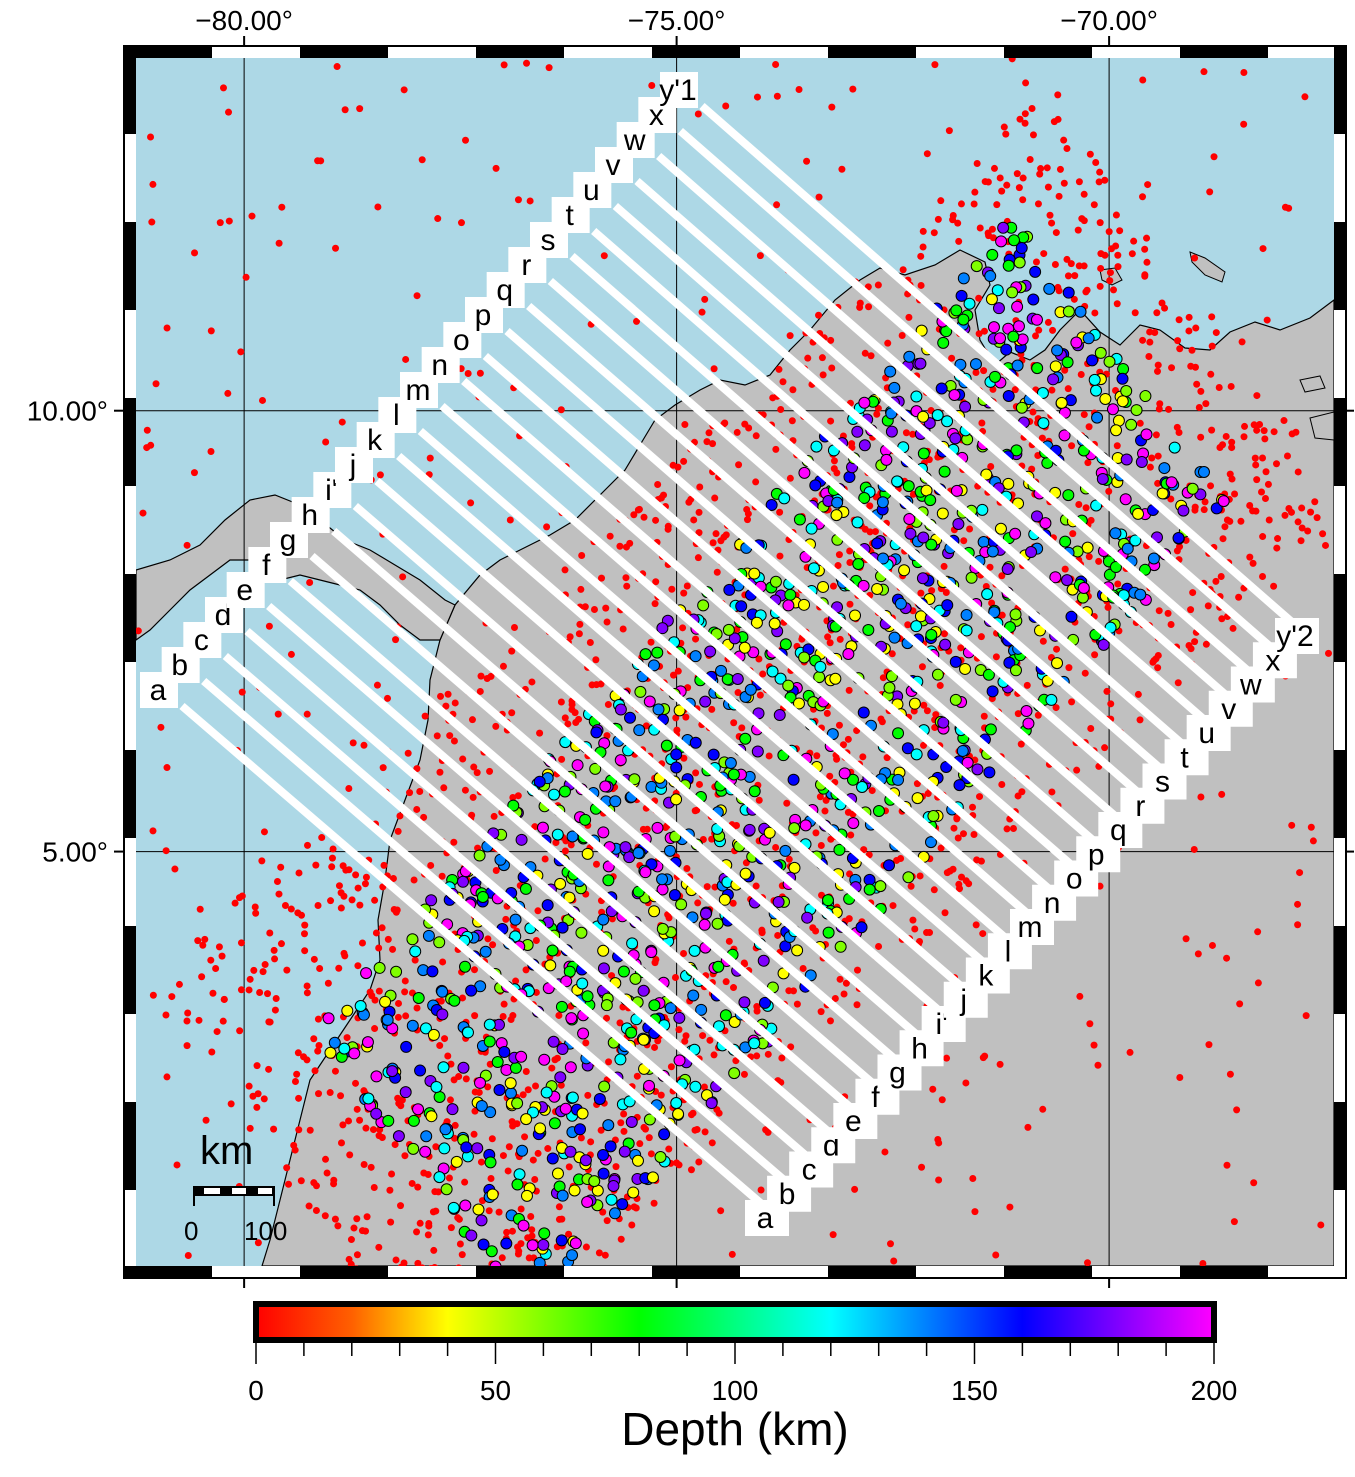 The width and height of the screenshot is (1355, 1477). Describe the element at coordinates (226, 1151) in the screenshot. I see `scale-unit: km` at that location.